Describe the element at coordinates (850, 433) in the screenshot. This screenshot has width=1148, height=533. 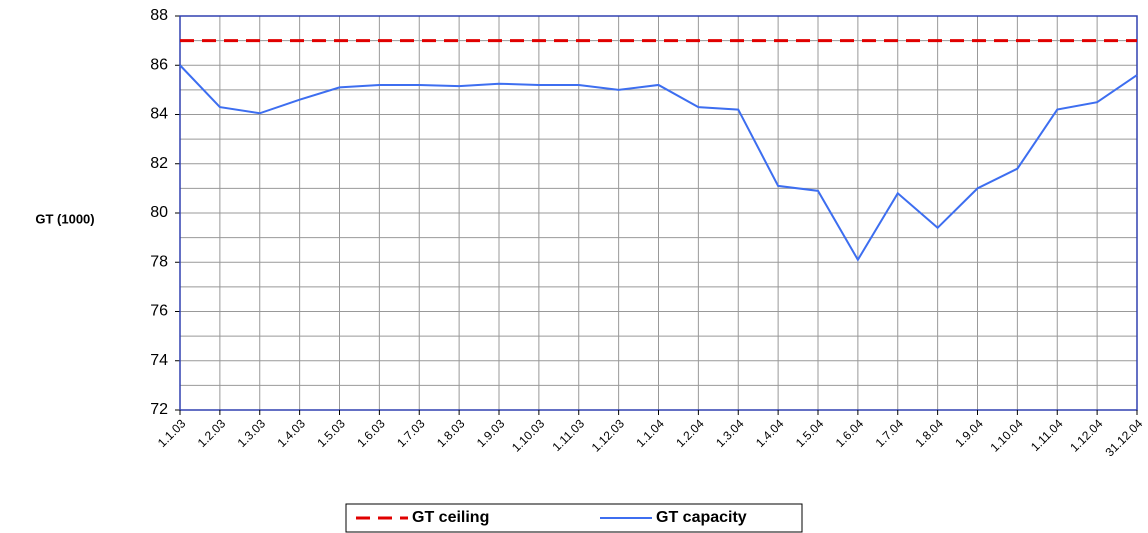
I see `x-tick-label: 1.6.04` at that location.